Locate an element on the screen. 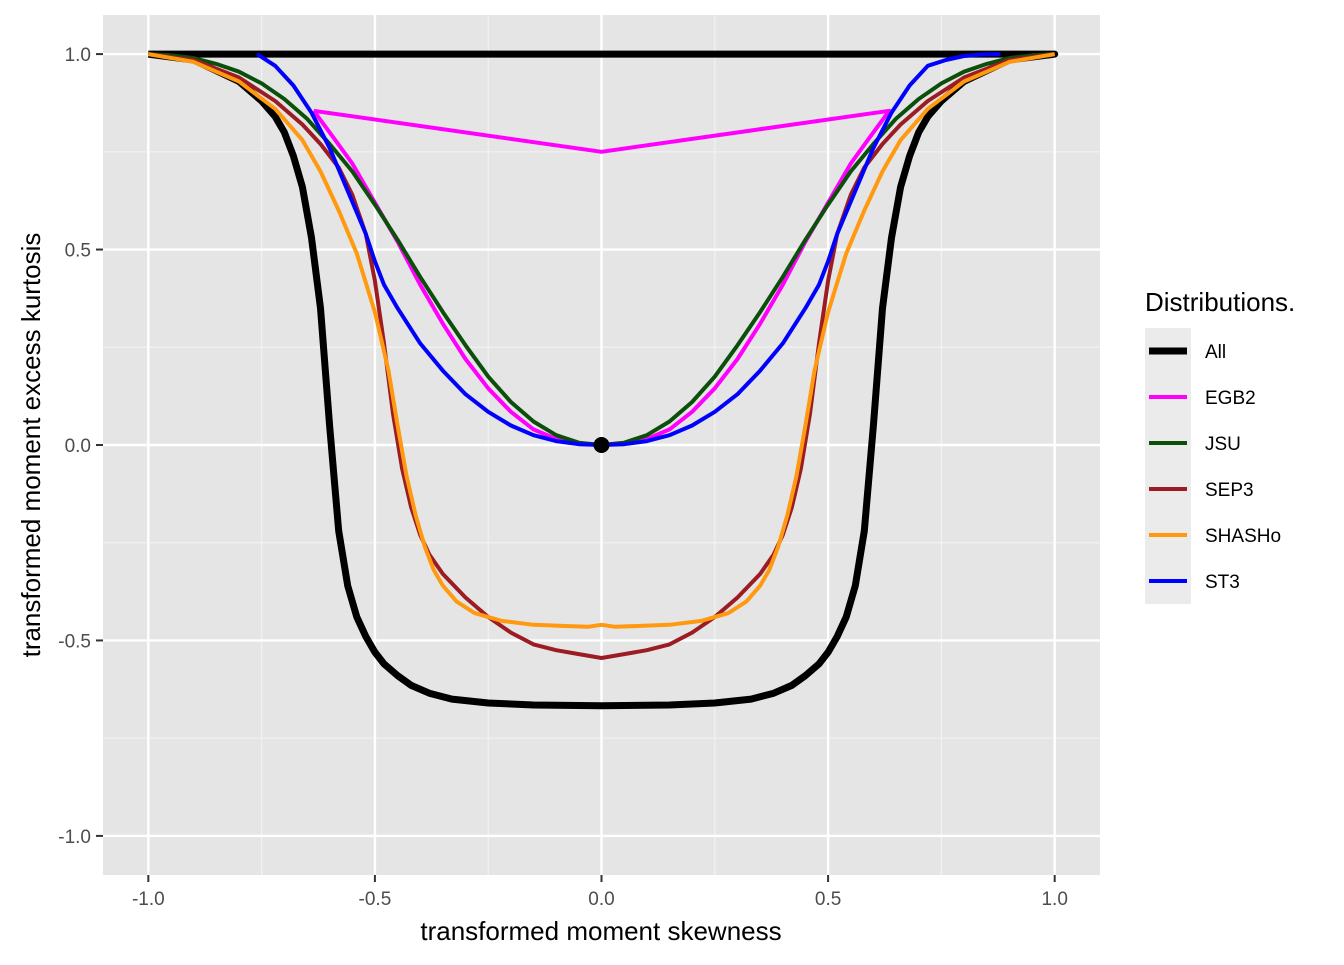 The height and width of the screenshot is (965, 1344). legend-label-st3: ST3 is located at coordinates (1222, 582).